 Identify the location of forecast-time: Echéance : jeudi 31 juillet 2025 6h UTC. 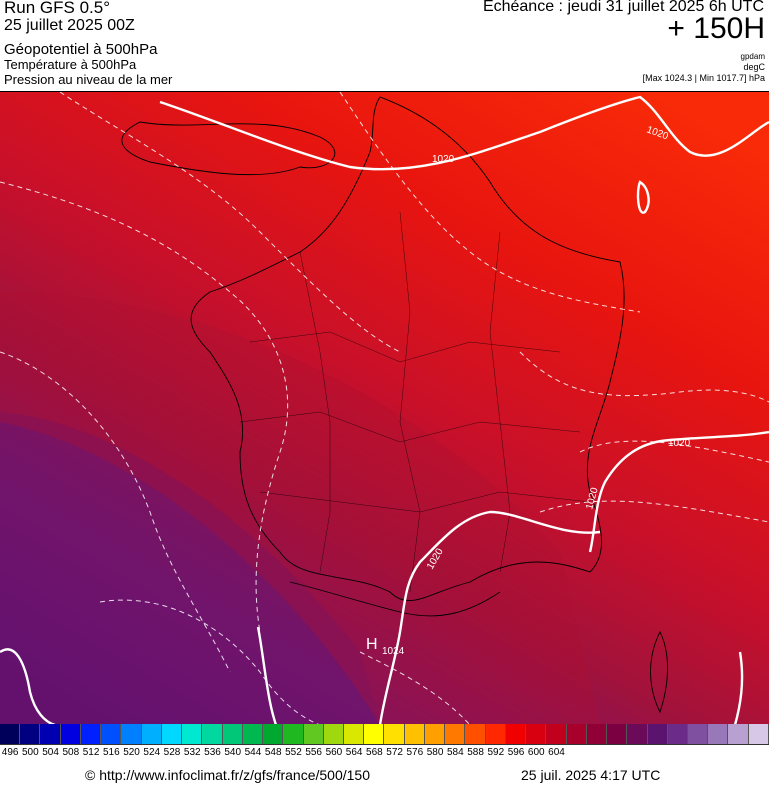
(623, 7).